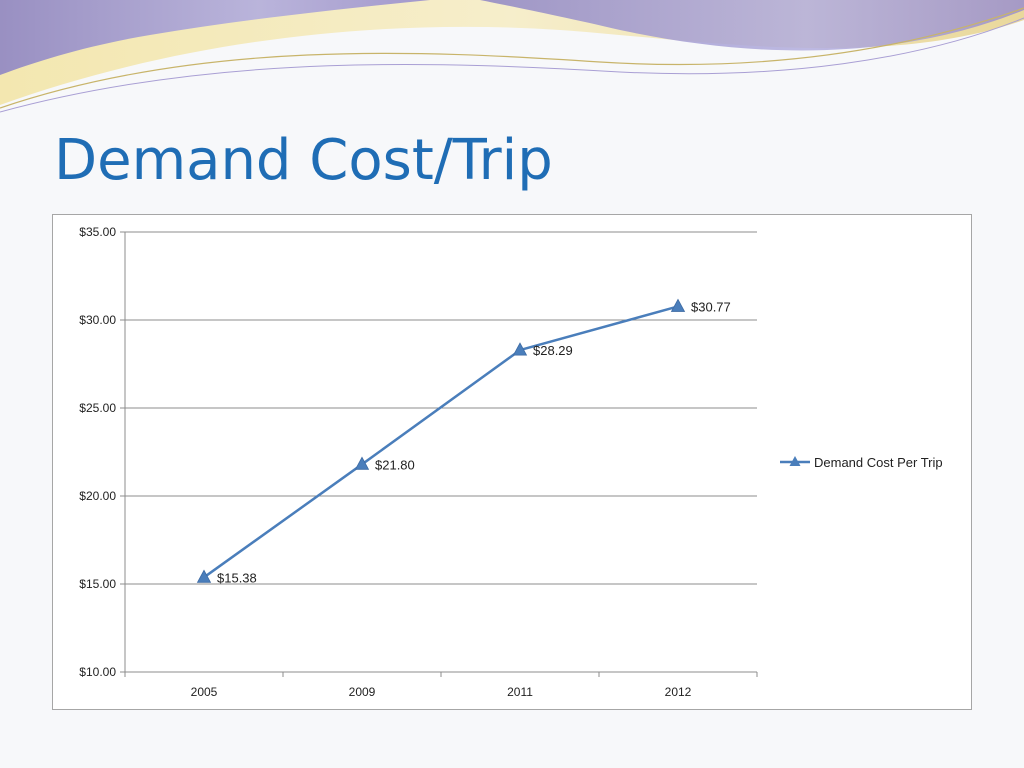 This screenshot has width=1024, height=768. Describe the element at coordinates (204, 692) in the screenshot. I see `x-tick-label: 2005` at that location.